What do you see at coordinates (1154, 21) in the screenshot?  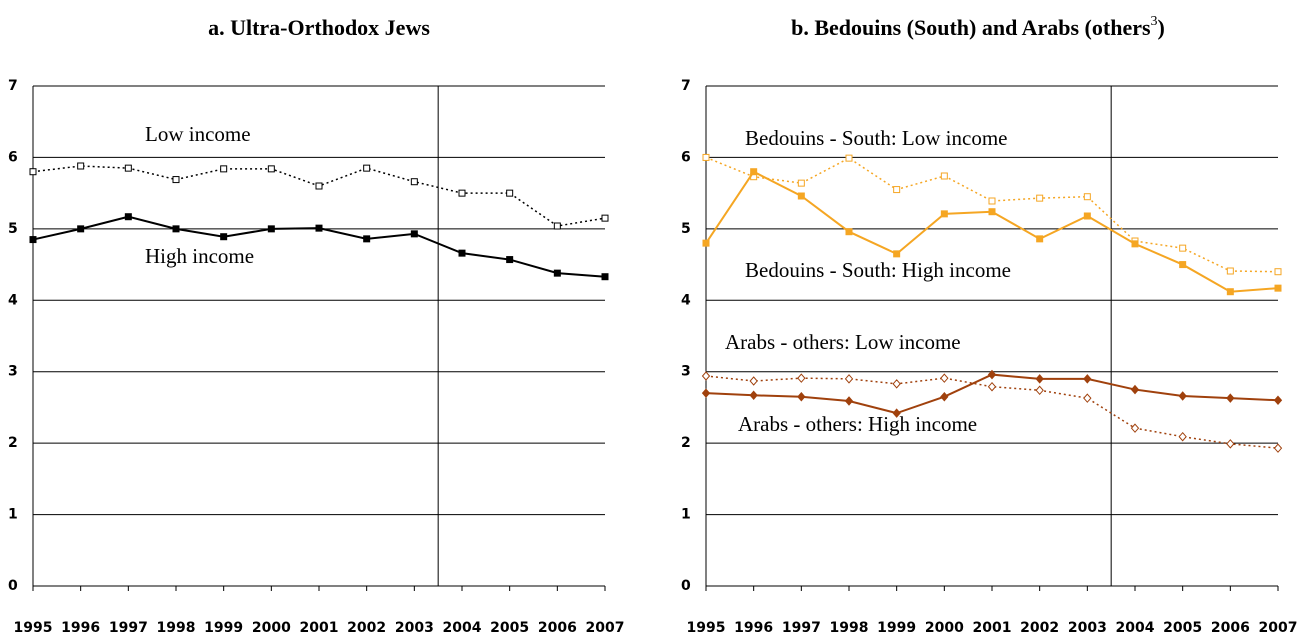 I see `title-superscript: 3` at bounding box center [1154, 21].